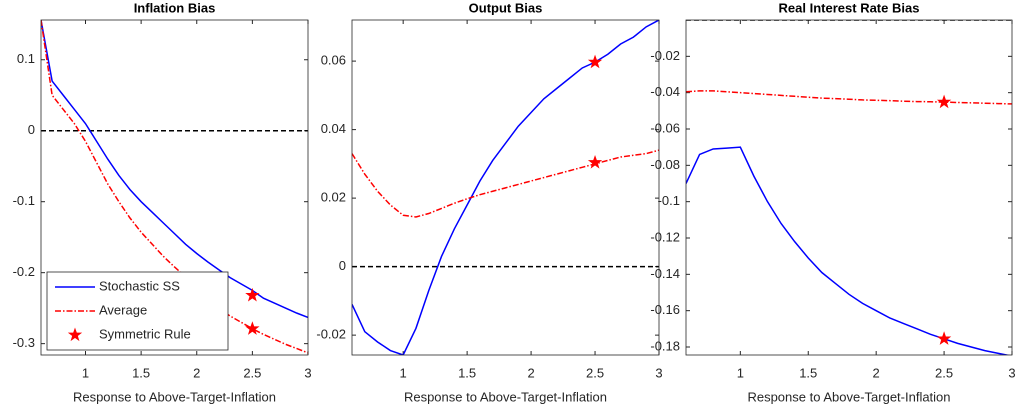  What do you see at coordinates (333, 197) in the screenshot?
I see `y-tick-label: 0.02` at bounding box center [333, 197].